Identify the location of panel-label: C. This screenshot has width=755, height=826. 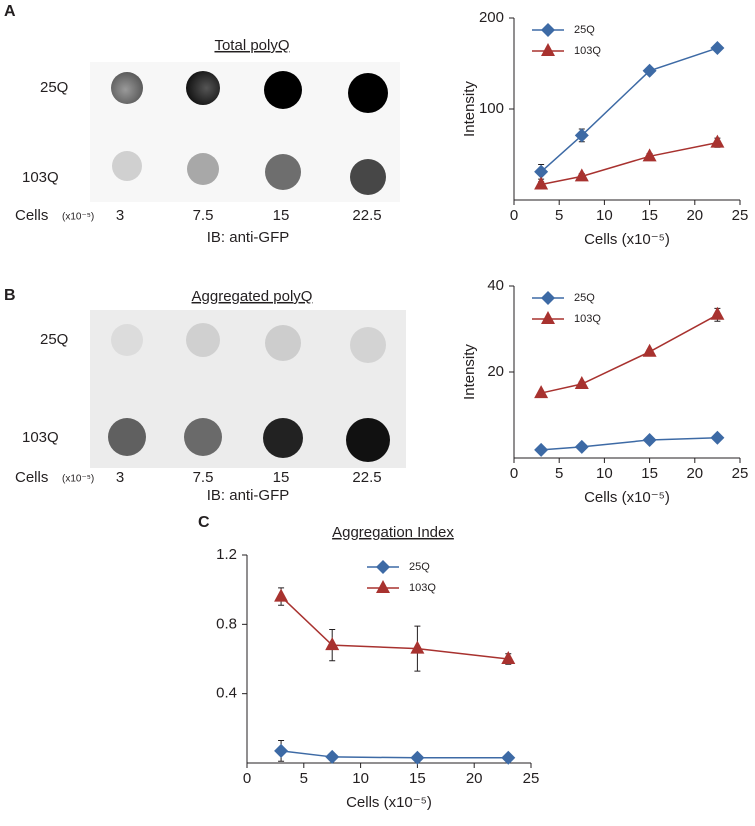
(204, 522).